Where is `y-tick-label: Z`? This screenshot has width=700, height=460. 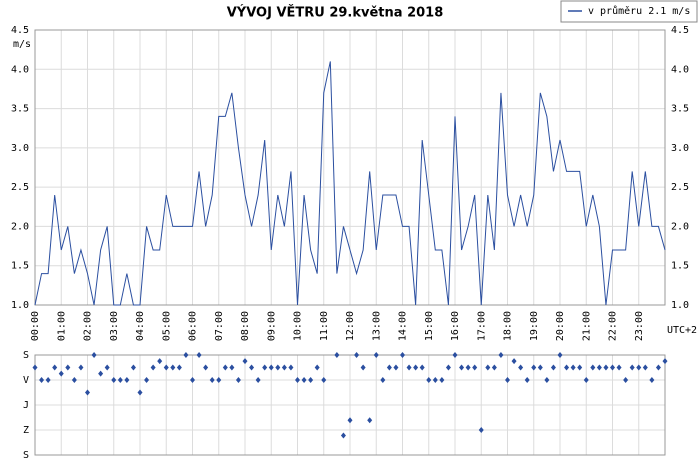
y-tick-label: Z is located at coordinates (26, 430).